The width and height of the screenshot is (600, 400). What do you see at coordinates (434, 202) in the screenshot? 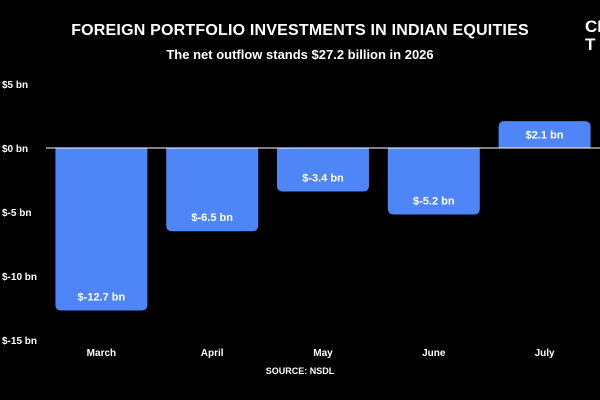
I see `data-label: $-5.2 bn` at bounding box center [434, 202].